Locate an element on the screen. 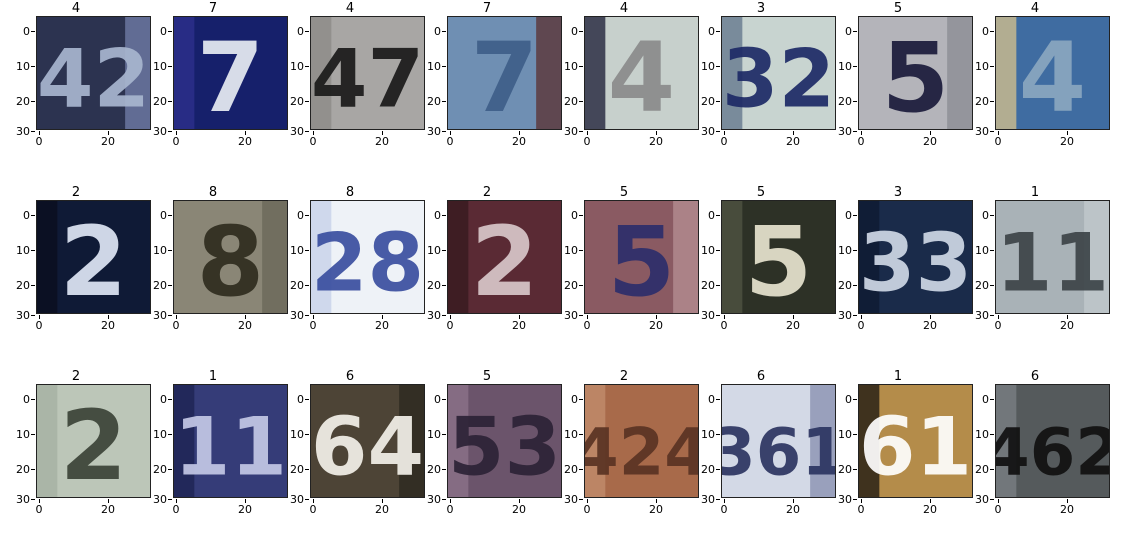 This screenshot has width=1136, height=542. house-number-digits: 7 is located at coordinates (505, 75).